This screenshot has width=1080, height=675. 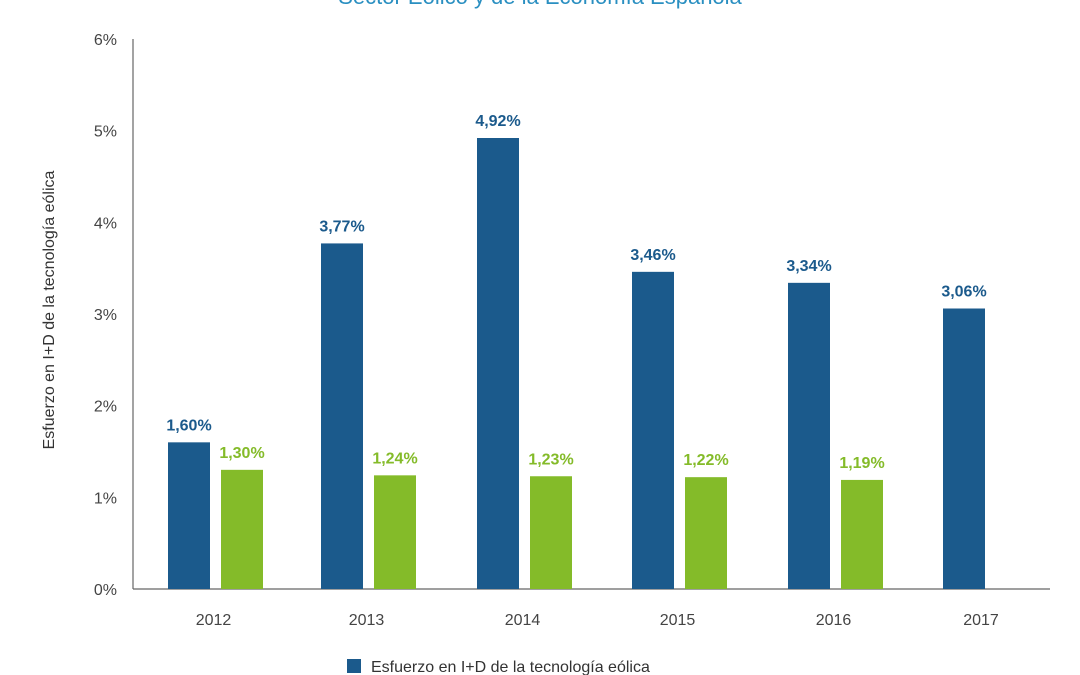 What do you see at coordinates (652, 255) in the screenshot?
I see `data-label: 3,46%` at bounding box center [652, 255].